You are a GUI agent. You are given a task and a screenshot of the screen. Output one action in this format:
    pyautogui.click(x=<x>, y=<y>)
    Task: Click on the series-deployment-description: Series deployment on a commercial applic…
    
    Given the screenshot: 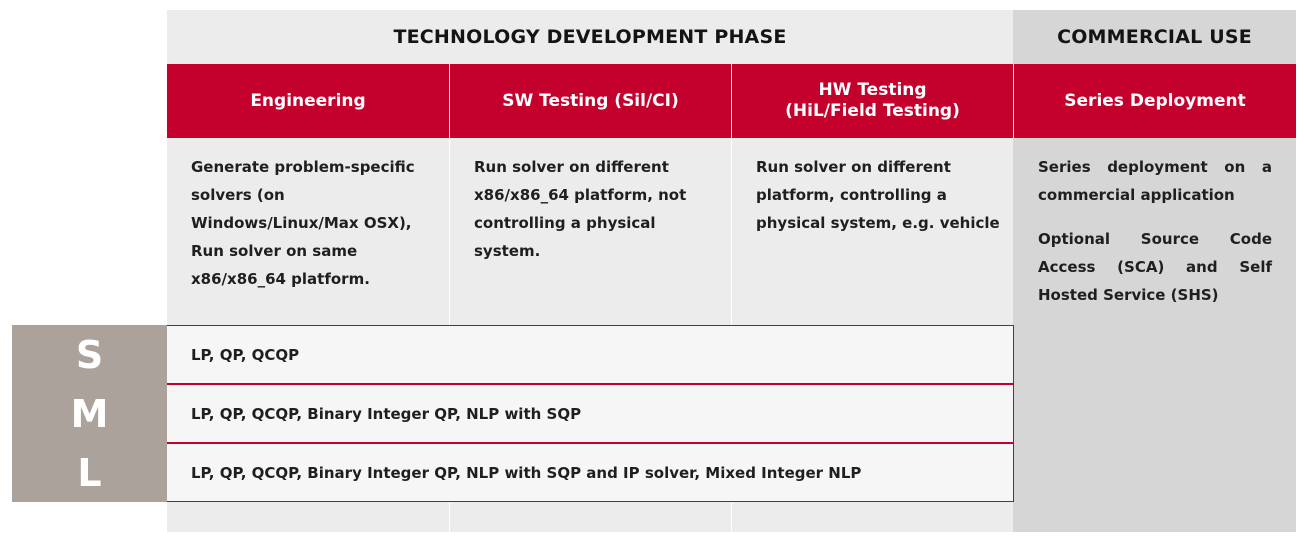 What is the action you would take?
    pyautogui.click(x=1155, y=181)
    